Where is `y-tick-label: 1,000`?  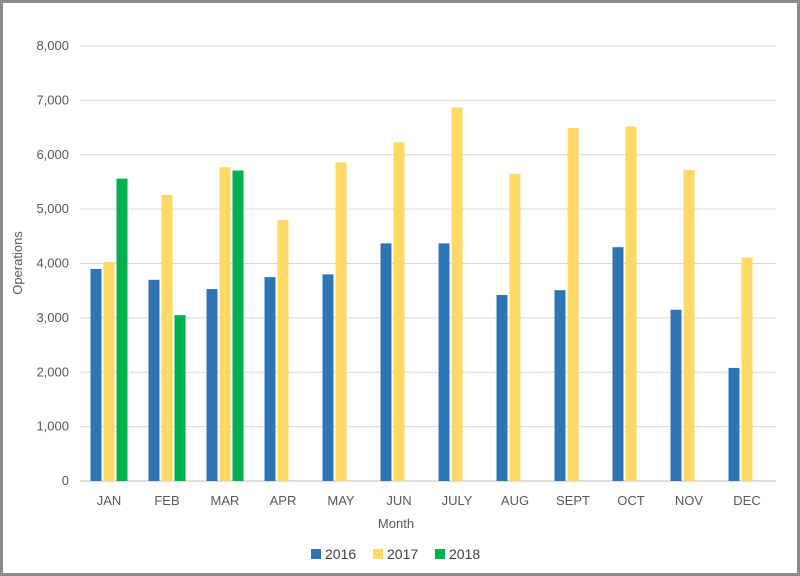
y-tick-label: 1,000 is located at coordinates (52, 426).